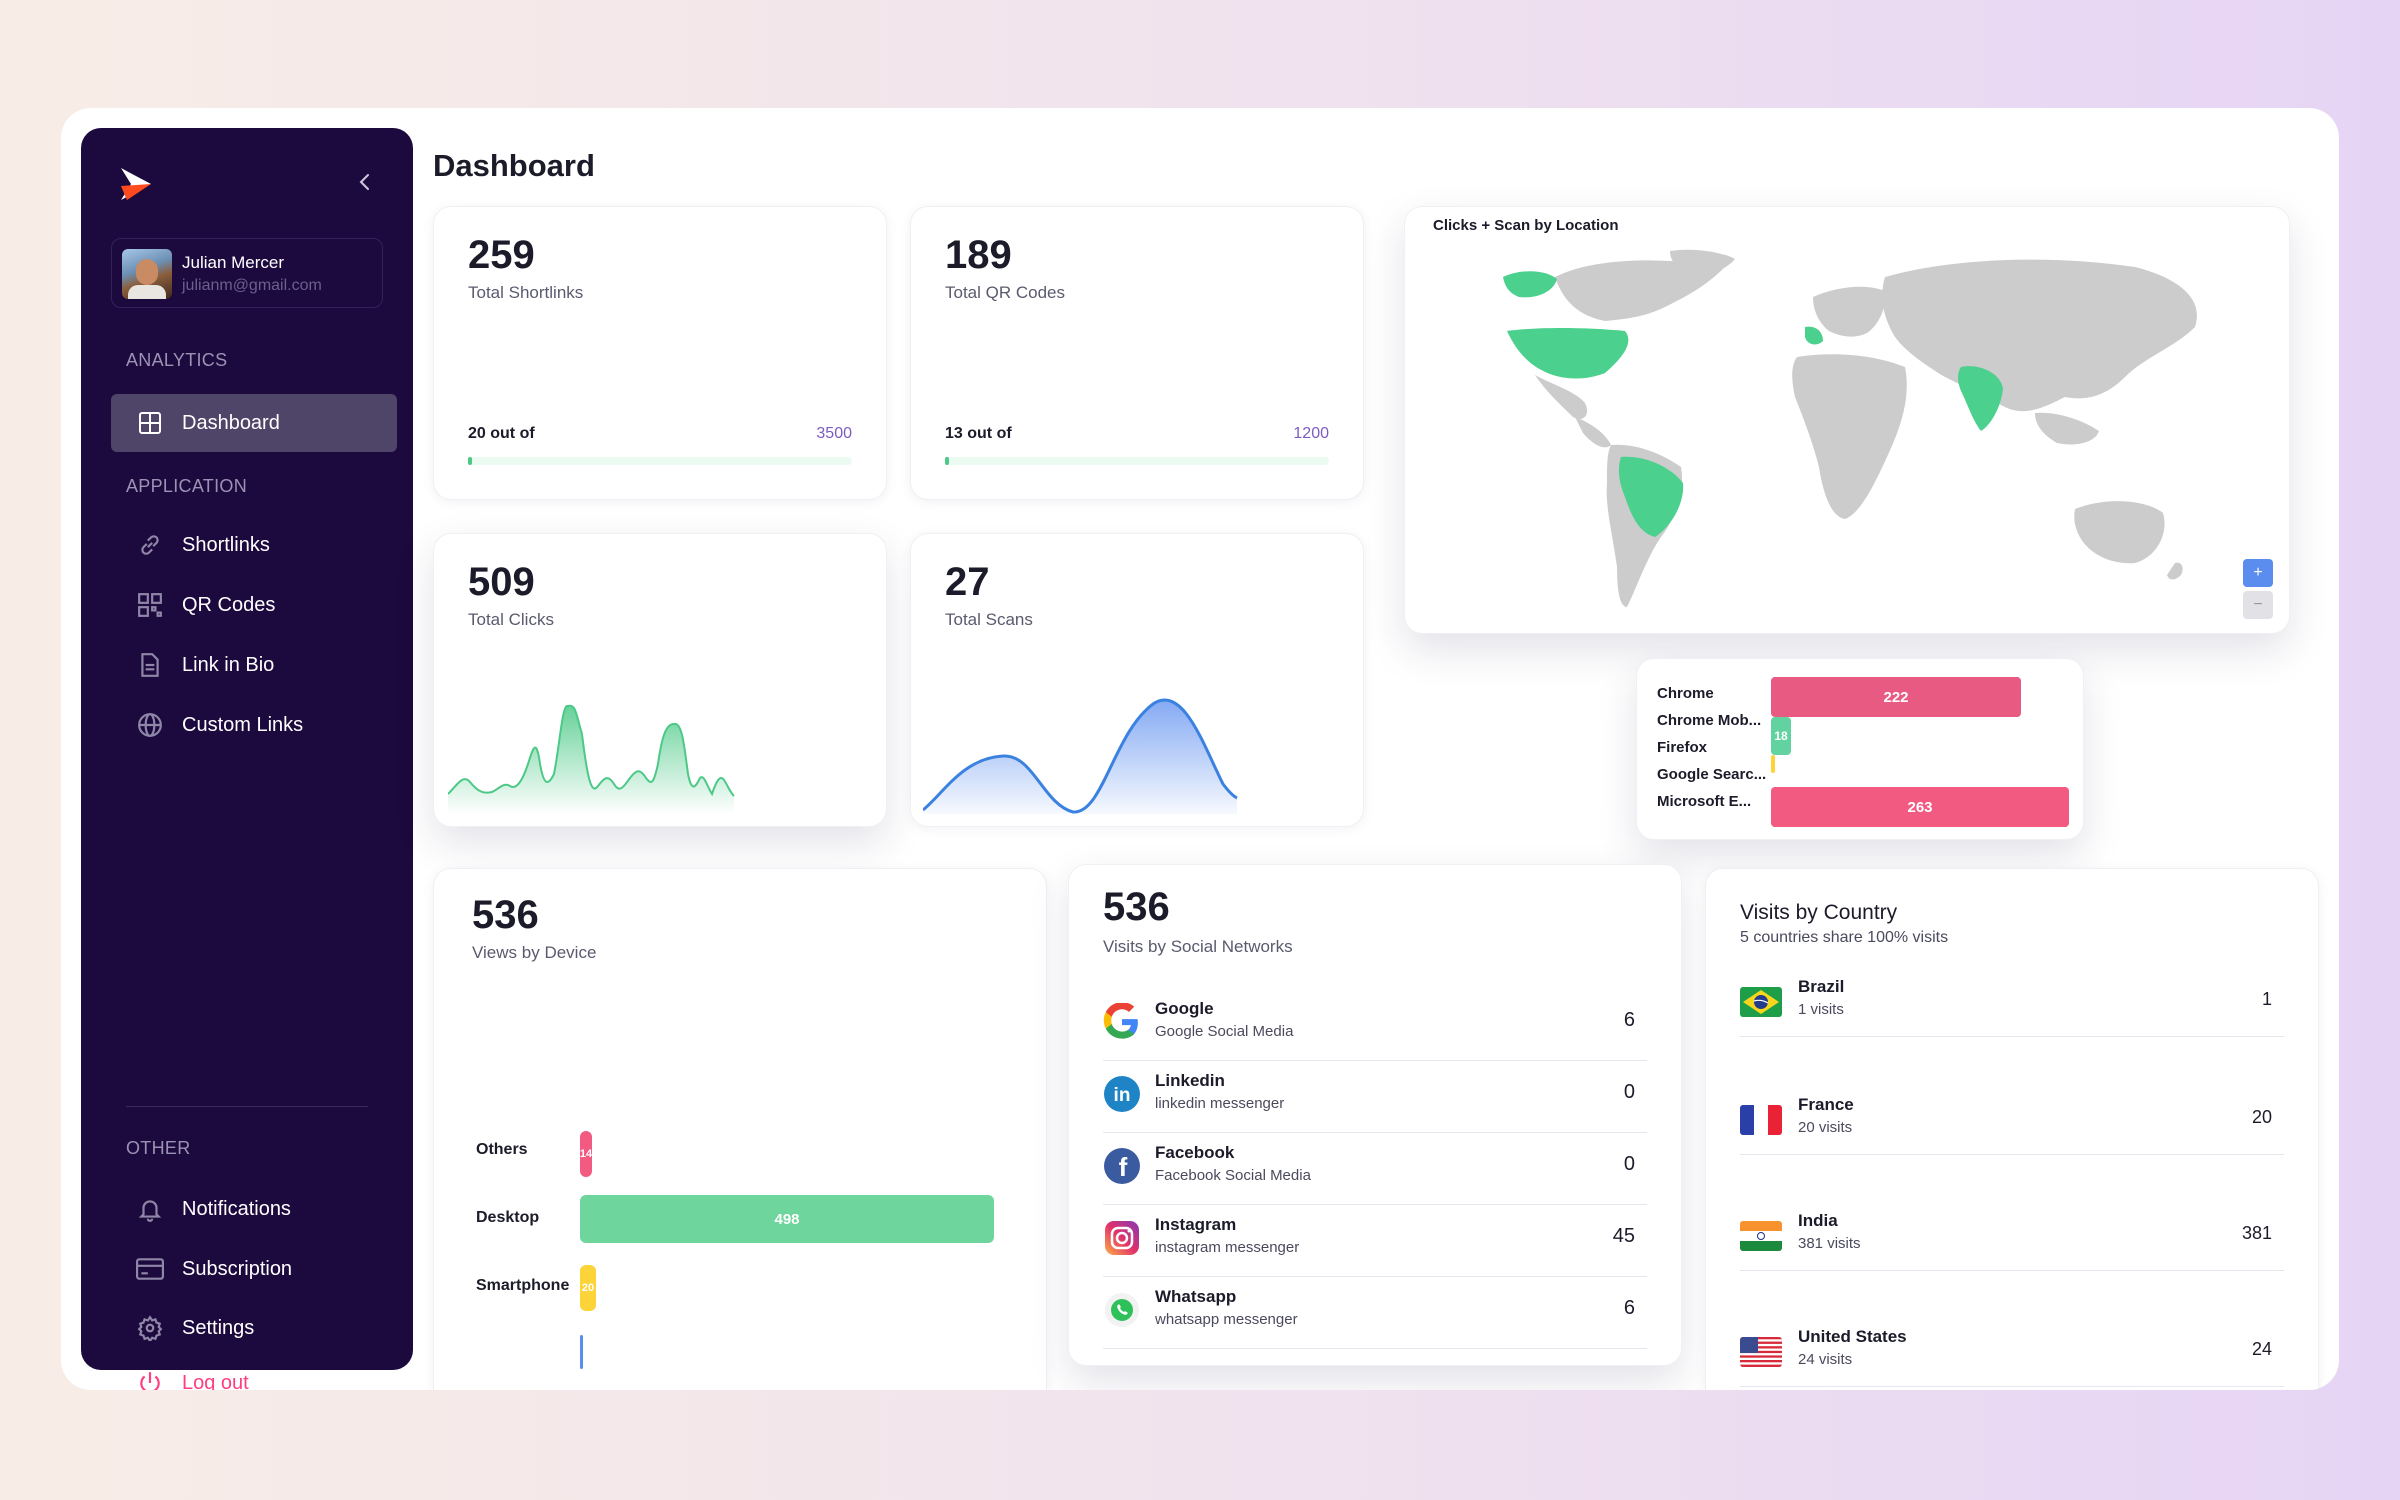 The width and height of the screenshot is (2400, 1500). I want to click on progress-used: 20 out of, so click(501, 433).